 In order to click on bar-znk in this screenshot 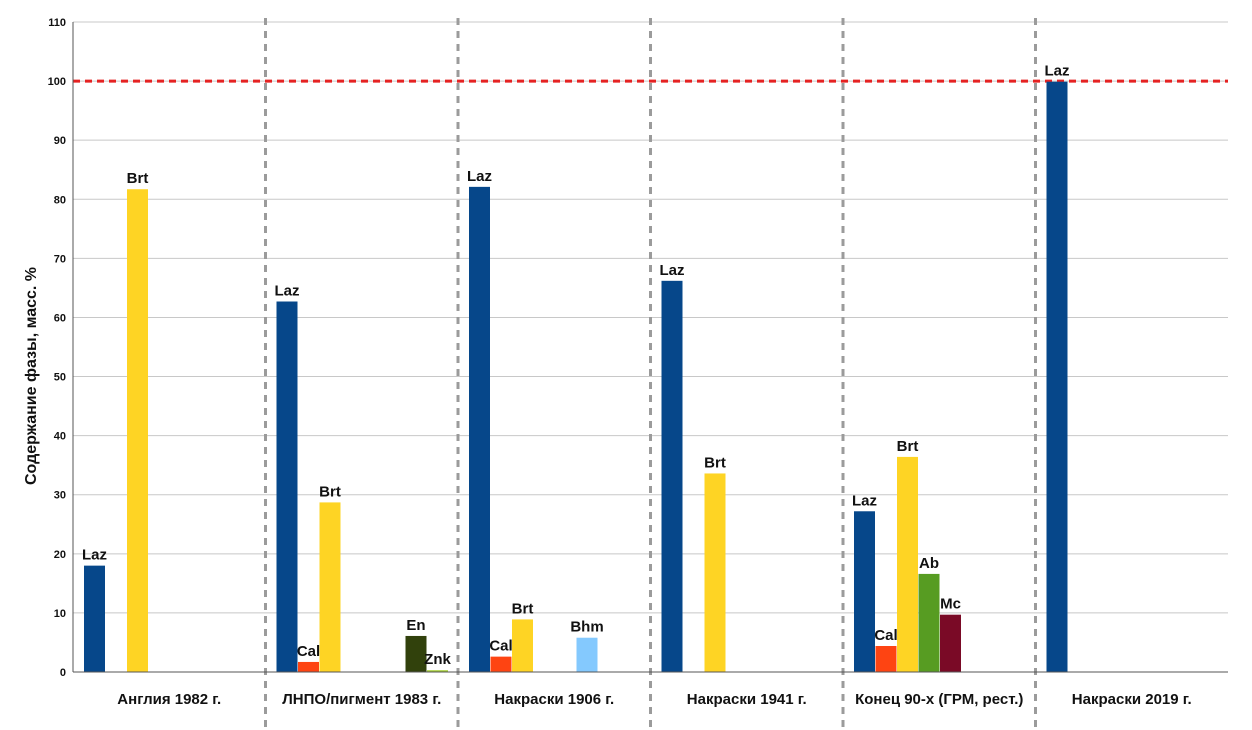, I will do `click(437, 671)`.